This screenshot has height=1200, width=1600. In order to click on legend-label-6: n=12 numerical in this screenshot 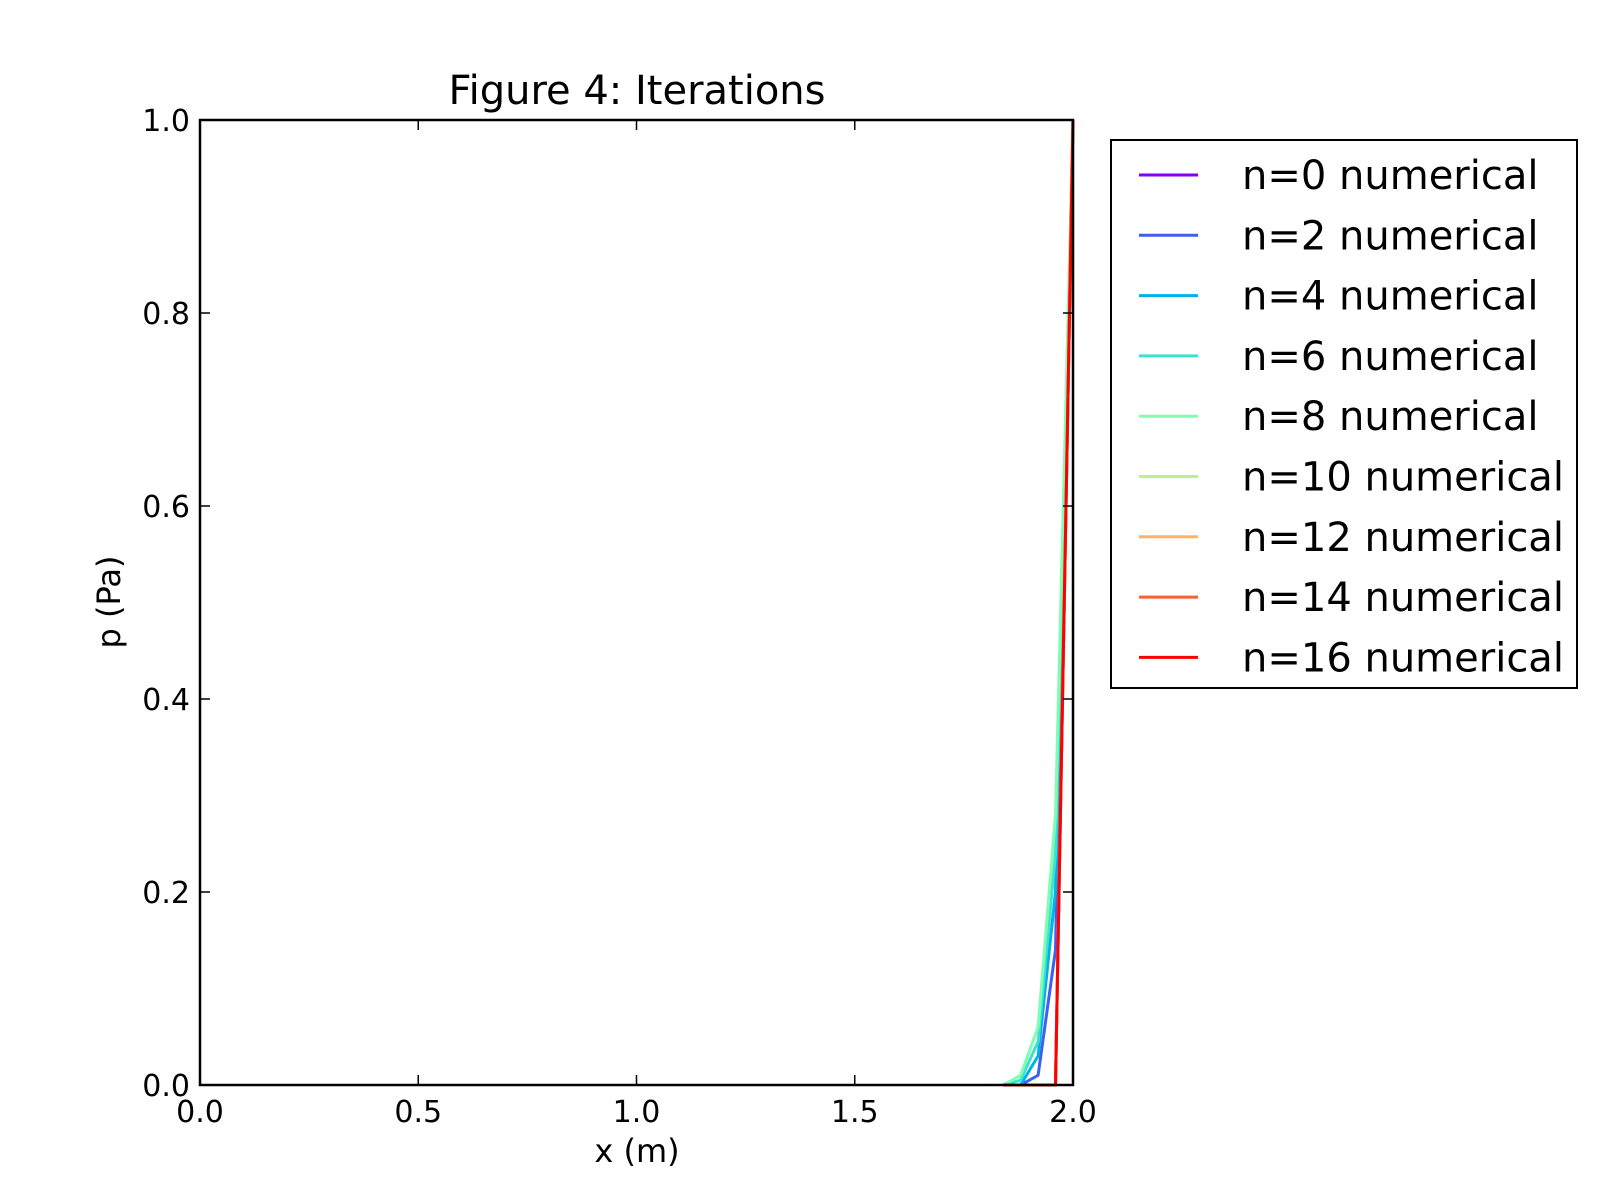, I will do `click(1403, 538)`.